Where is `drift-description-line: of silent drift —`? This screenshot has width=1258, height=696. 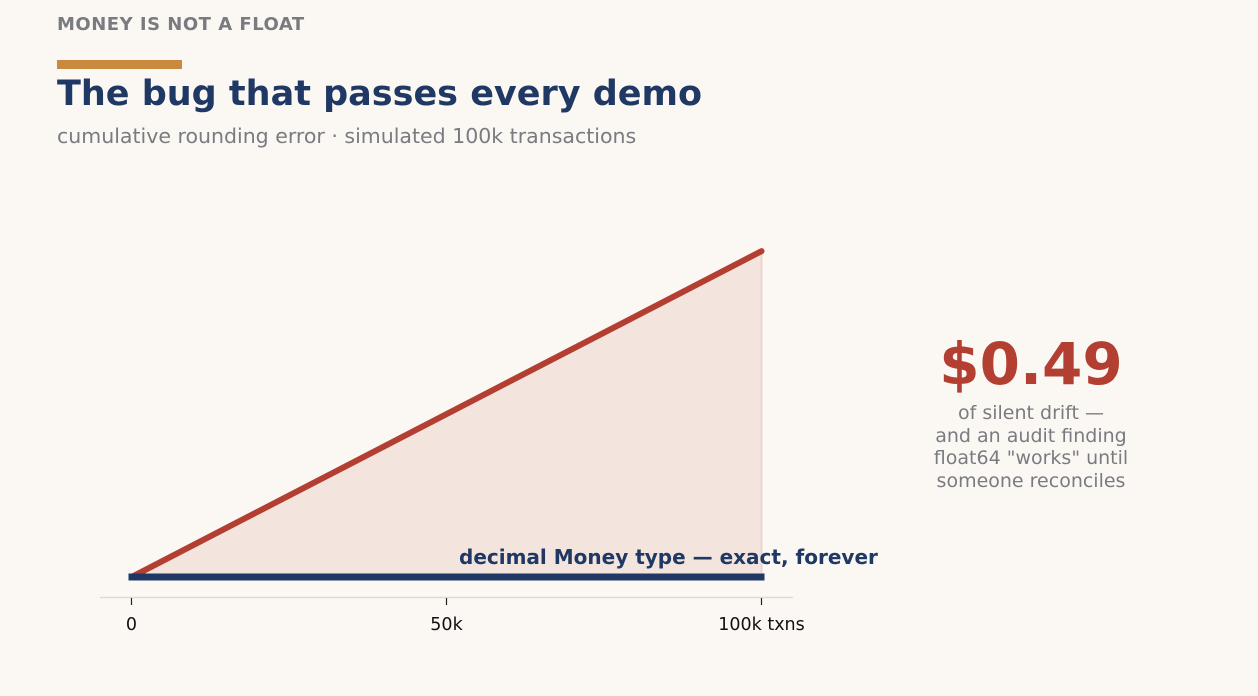
drift-description-line: of silent drift — is located at coordinates (1031, 413).